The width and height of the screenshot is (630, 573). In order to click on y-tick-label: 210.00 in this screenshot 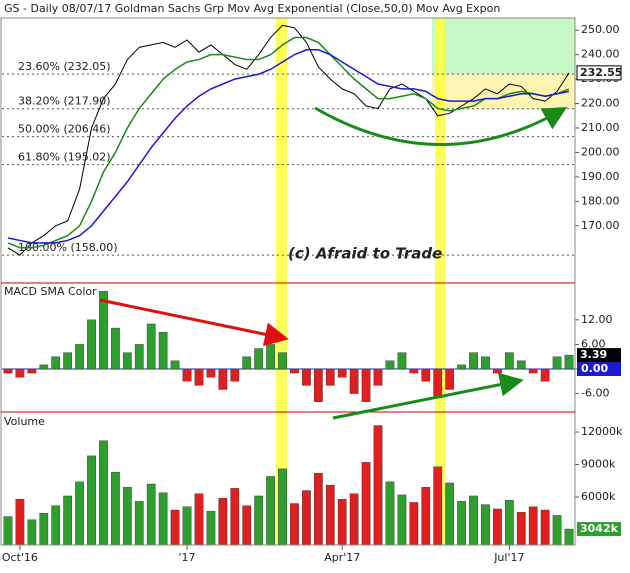, I will do `click(600, 127)`.